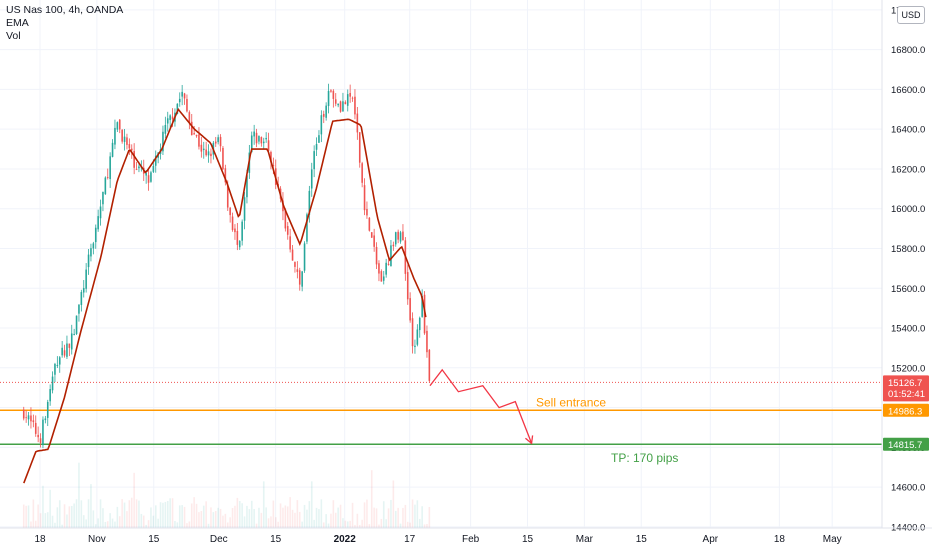  What do you see at coordinates (226, 495) in the screenshot?
I see `volume-bars` at bounding box center [226, 495].